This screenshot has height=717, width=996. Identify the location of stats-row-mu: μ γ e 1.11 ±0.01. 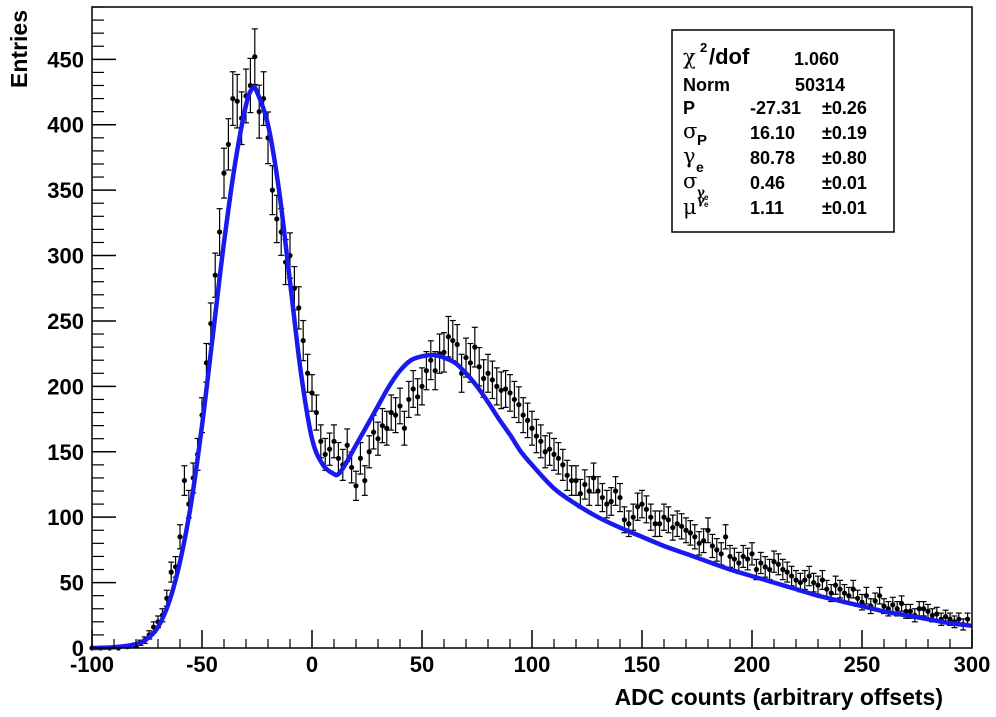
(775, 206).